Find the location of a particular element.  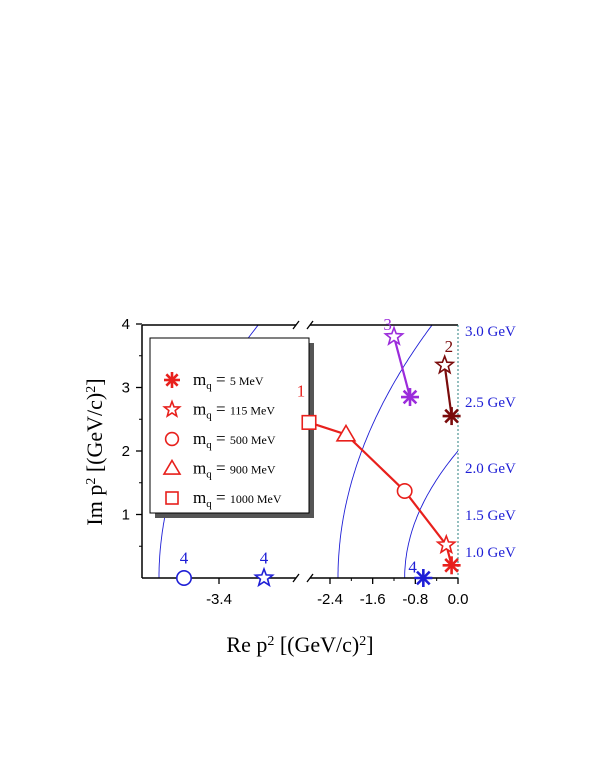

series-3-line is located at coordinates (402, 367).